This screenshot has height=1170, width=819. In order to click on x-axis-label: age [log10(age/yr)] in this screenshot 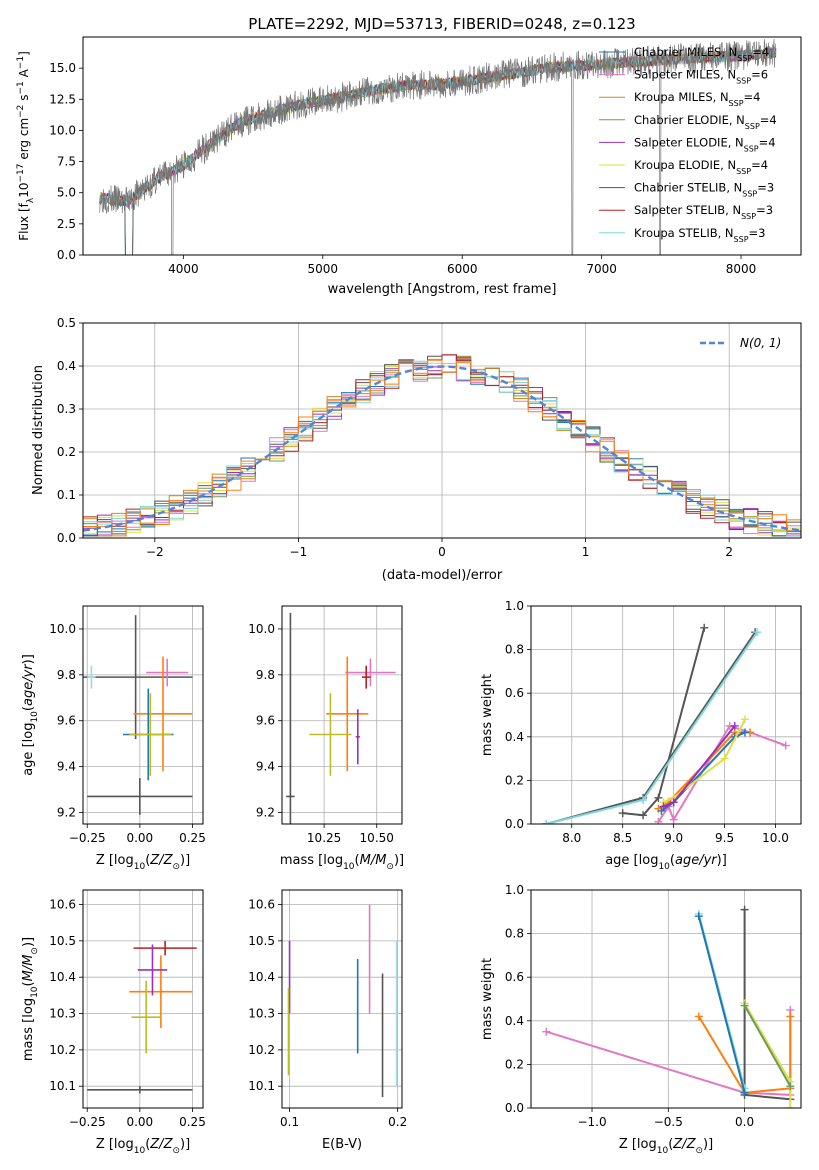, I will do `click(666, 862)`.